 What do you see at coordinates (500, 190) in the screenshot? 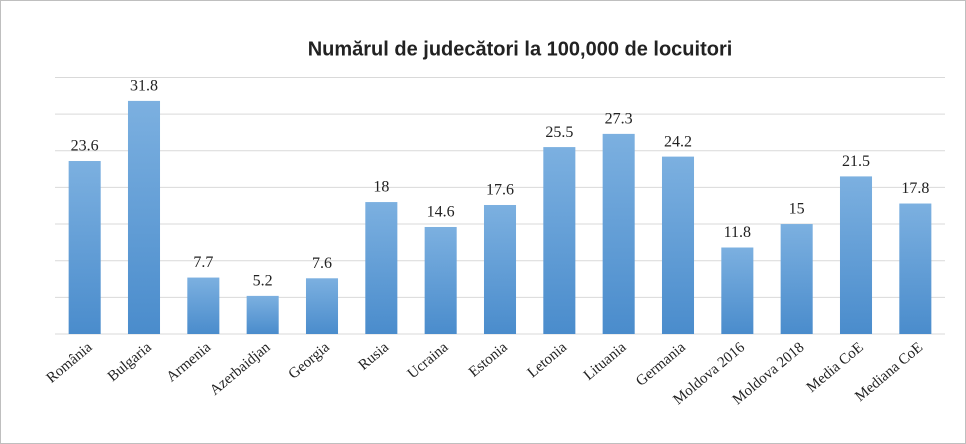
I see `data-label: 17.6` at bounding box center [500, 190].